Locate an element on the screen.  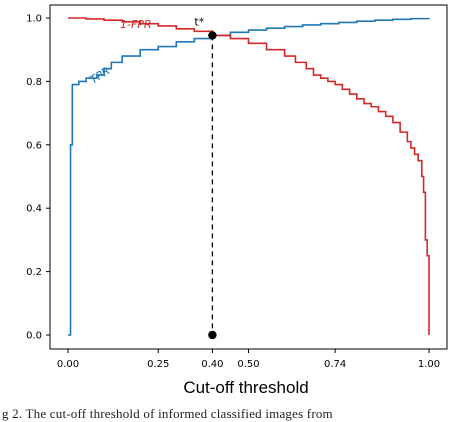
threshold-marker is located at coordinates (212, 185).